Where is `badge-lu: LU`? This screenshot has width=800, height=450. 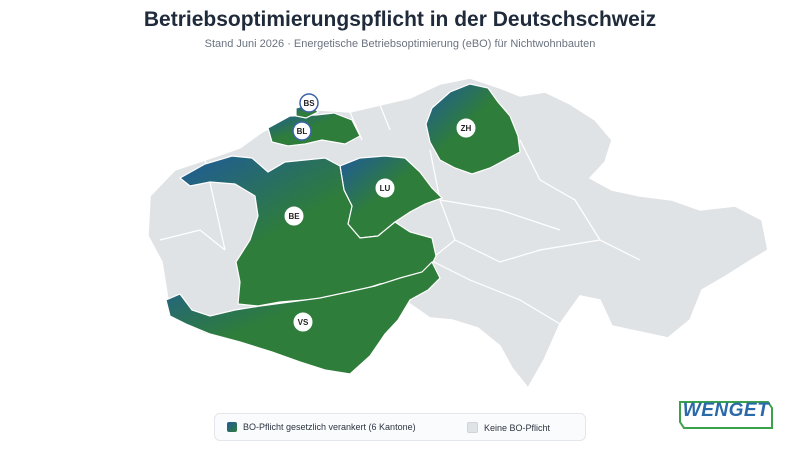
badge-lu: LU is located at coordinates (385, 188).